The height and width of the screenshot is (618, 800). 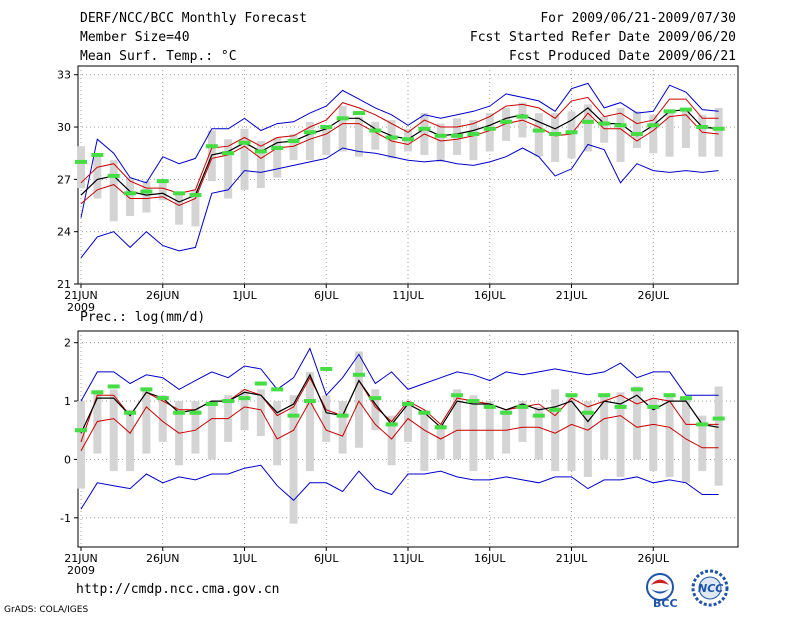 I want to click on temp-ytick-label: 21, so click(x=64, y=284).